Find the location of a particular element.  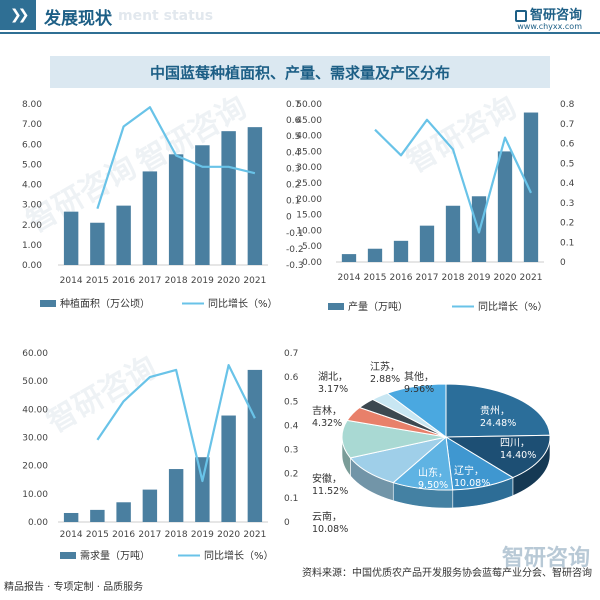

pie-value-label: 11.52% is located at coordinates (330, 491).